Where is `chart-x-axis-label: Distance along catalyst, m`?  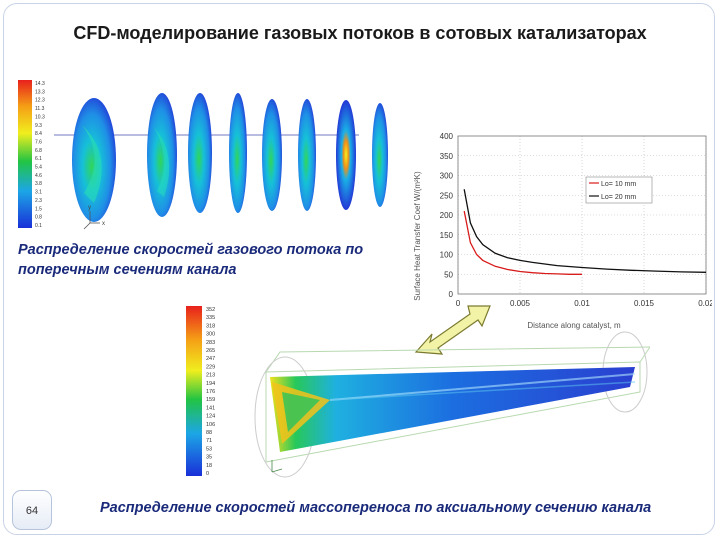
chart-x-axis-label: Distance along catalyst, m is located at coordinates (574, 325).